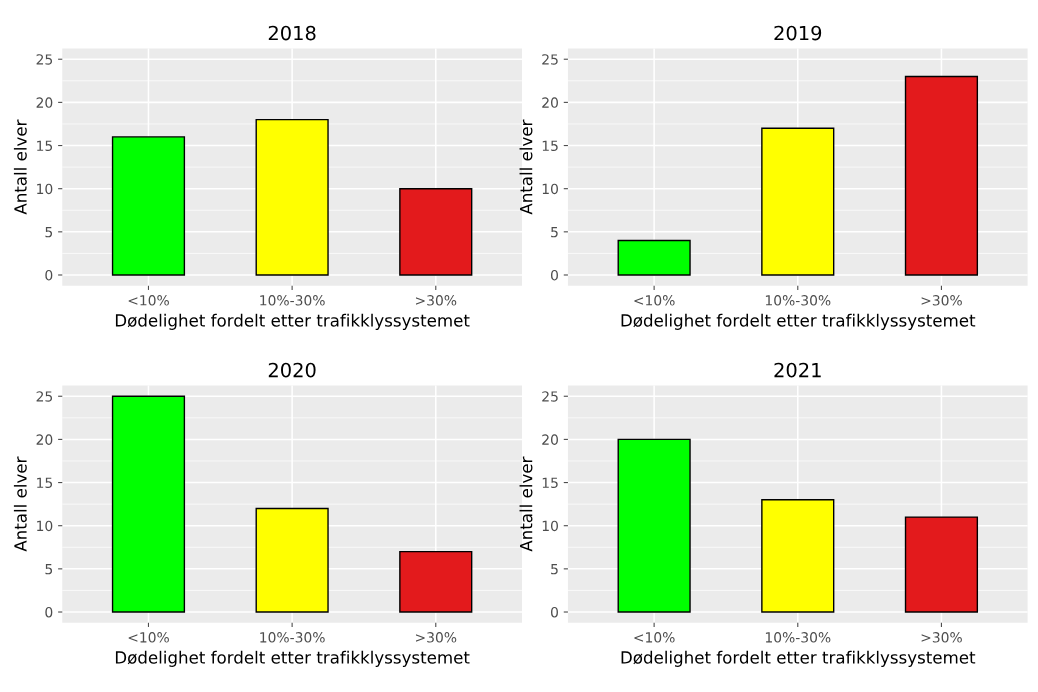 The width and height of the screenshot is (1038, 692). I want to click on chart-title: 2020, so click(292, 370).